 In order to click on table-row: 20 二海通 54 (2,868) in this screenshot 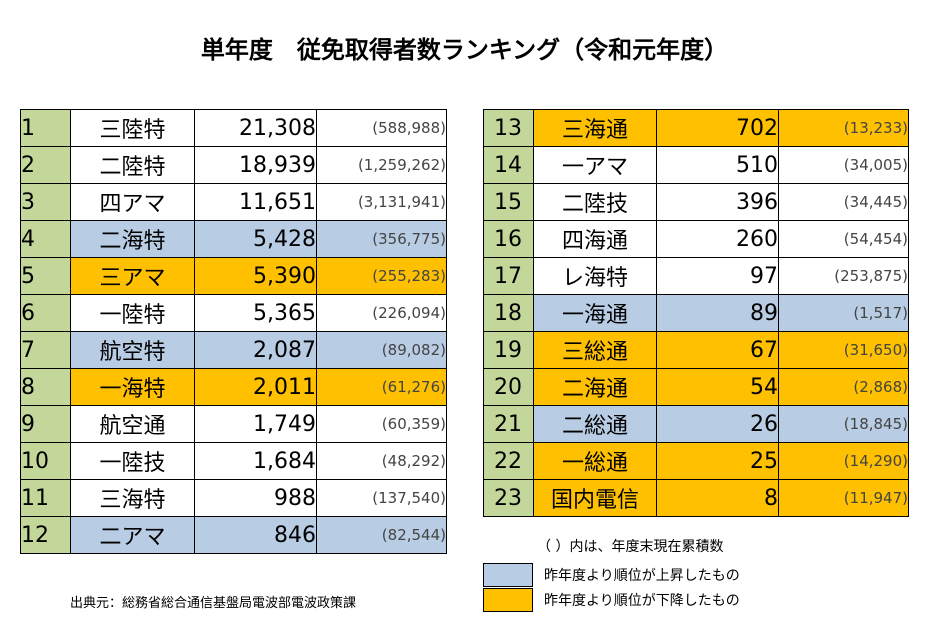, I will do `click(696, 387)`.